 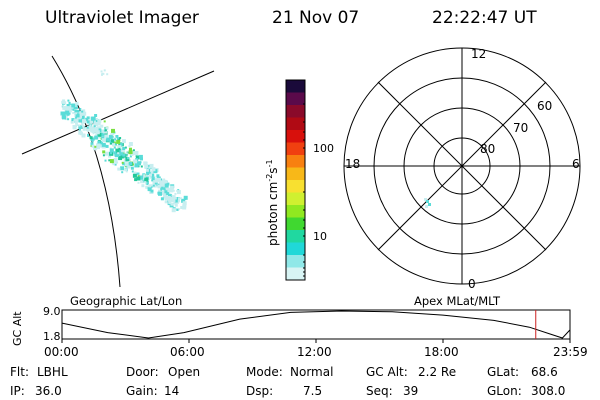 What do you see at coordinates (472, 284) in the screenshot?
I see `mlt-label-0: 0` at bounding box center [472, 284].